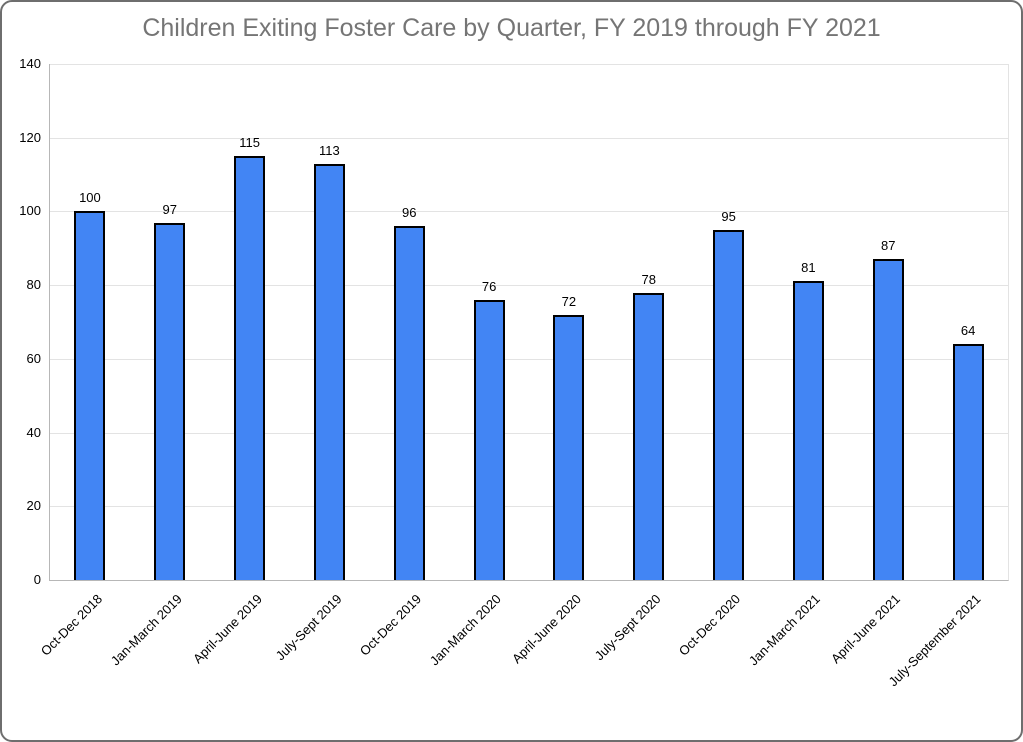 This screenshot has height=742, width=1023. Describe the element at coordinates (33, 432) in the screenshot. I see `y-axis-tick-label: 40` at that location.